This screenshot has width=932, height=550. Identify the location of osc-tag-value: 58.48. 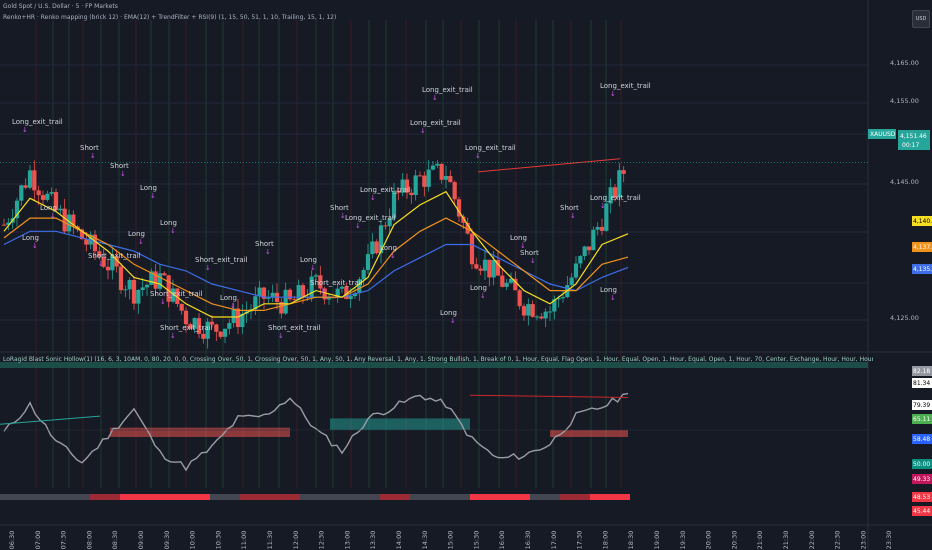
(921, 439).